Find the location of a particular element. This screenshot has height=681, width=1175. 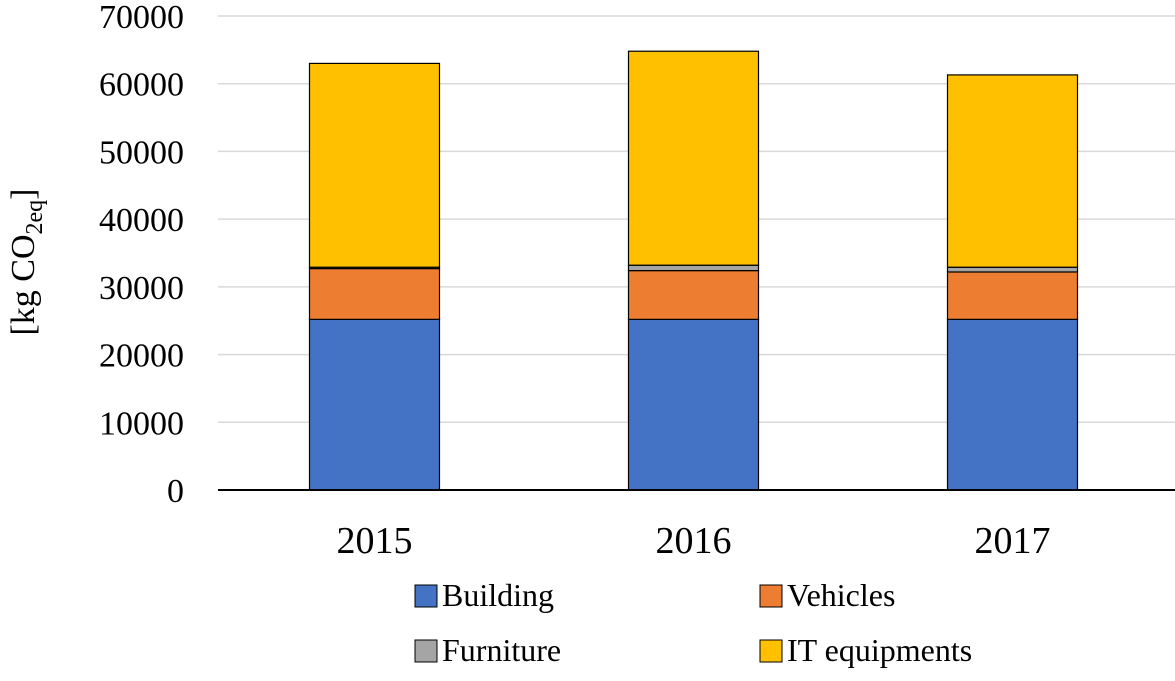

bar-stack-2016 is located at coordinates (693, 270).